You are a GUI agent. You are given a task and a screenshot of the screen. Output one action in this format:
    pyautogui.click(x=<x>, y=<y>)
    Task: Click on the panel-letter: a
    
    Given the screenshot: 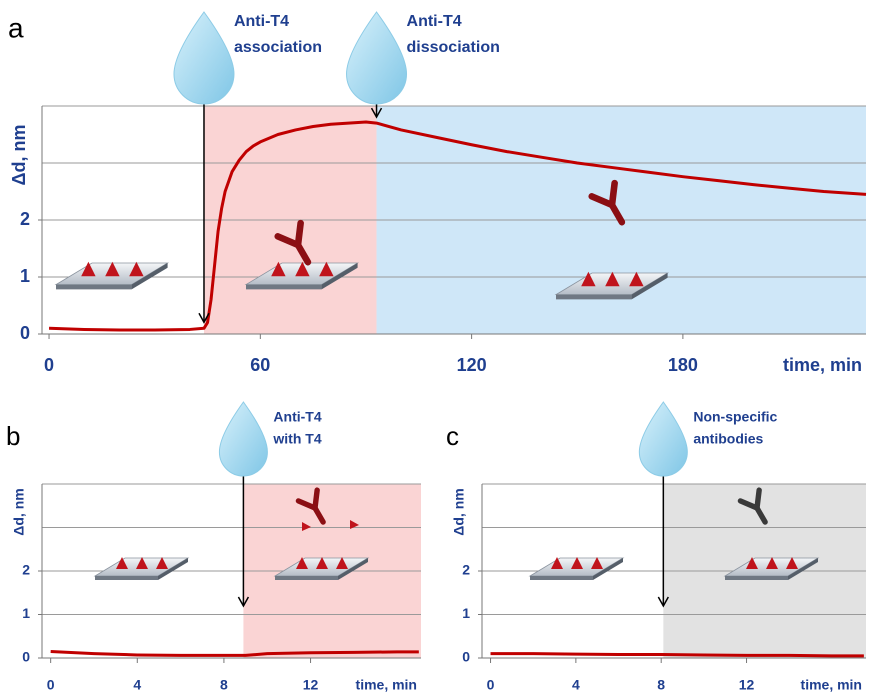 What is the action you would take?
    pyautogui.click(x=16, y=27)
    